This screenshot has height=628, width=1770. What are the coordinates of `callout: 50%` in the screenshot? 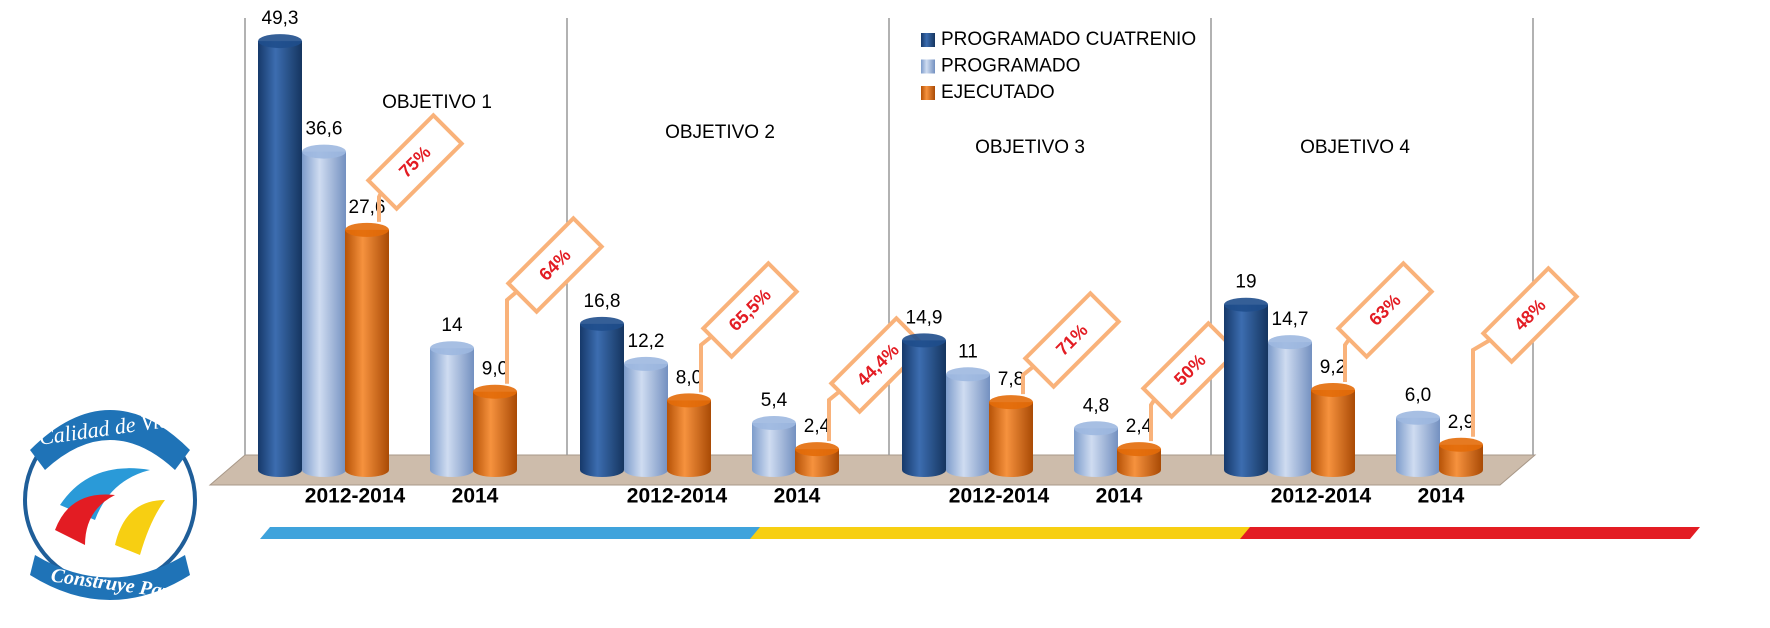 It's located at (1190, 370).